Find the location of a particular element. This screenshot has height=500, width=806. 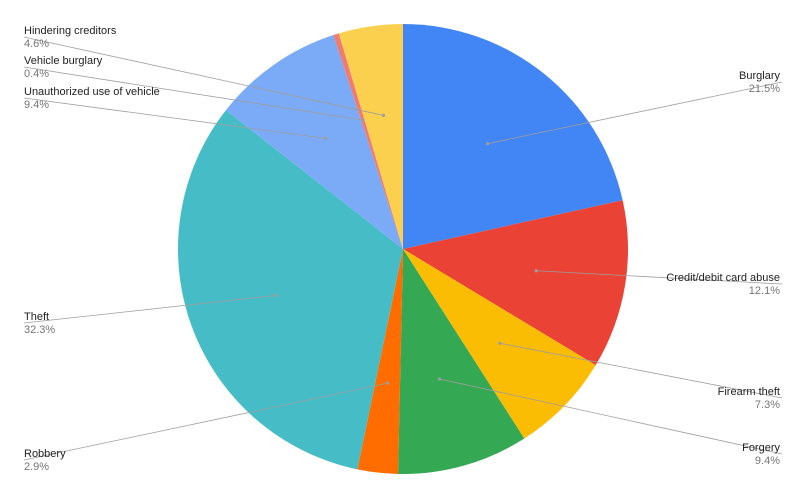

slice-label-percent: 21.5% is located at coordinates (764, 89).